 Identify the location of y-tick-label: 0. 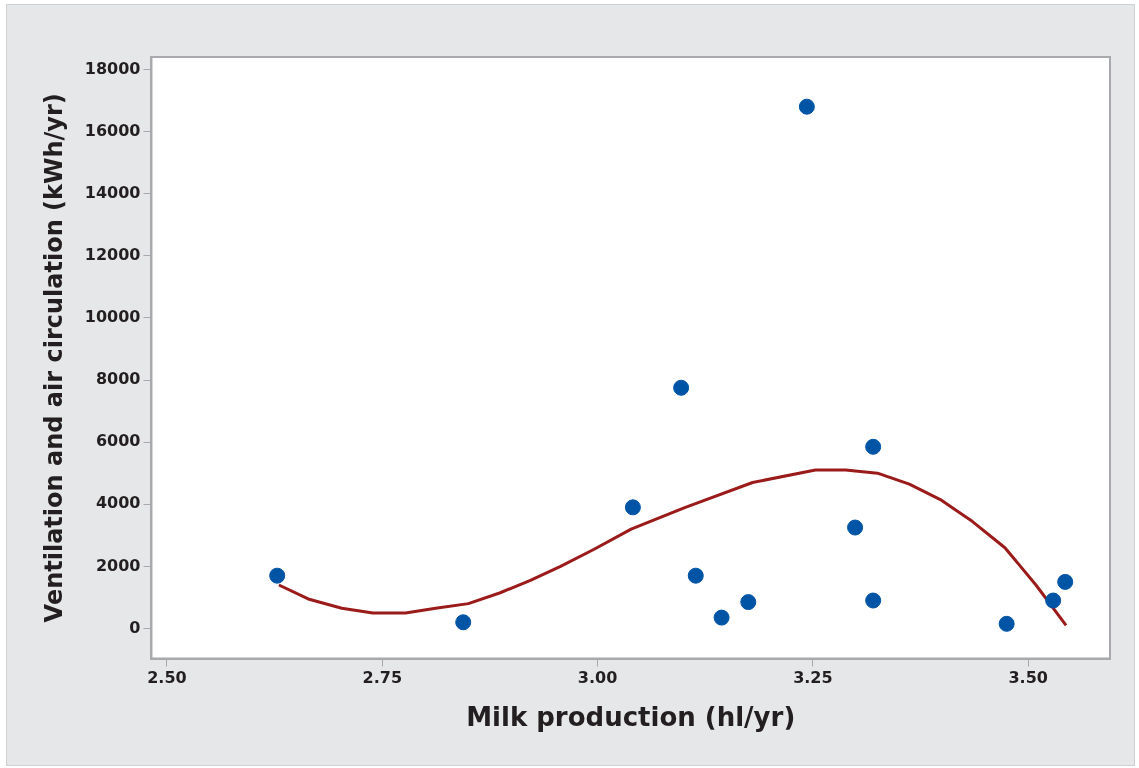
(135, 627).